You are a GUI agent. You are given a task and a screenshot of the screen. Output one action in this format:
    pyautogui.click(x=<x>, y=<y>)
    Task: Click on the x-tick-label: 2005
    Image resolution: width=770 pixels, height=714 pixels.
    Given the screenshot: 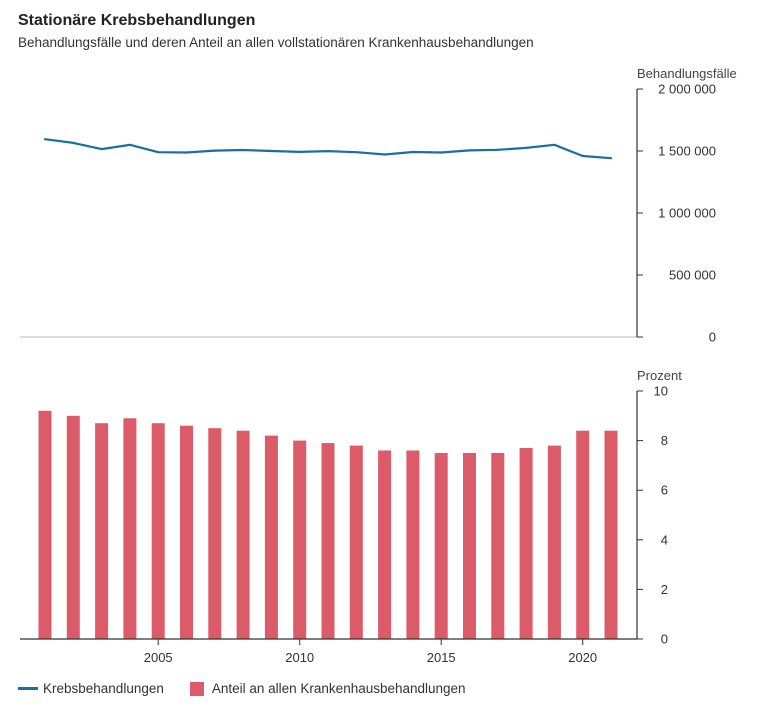 What is the action you would take?
    pyautogui.click(x=158, y=657)
    